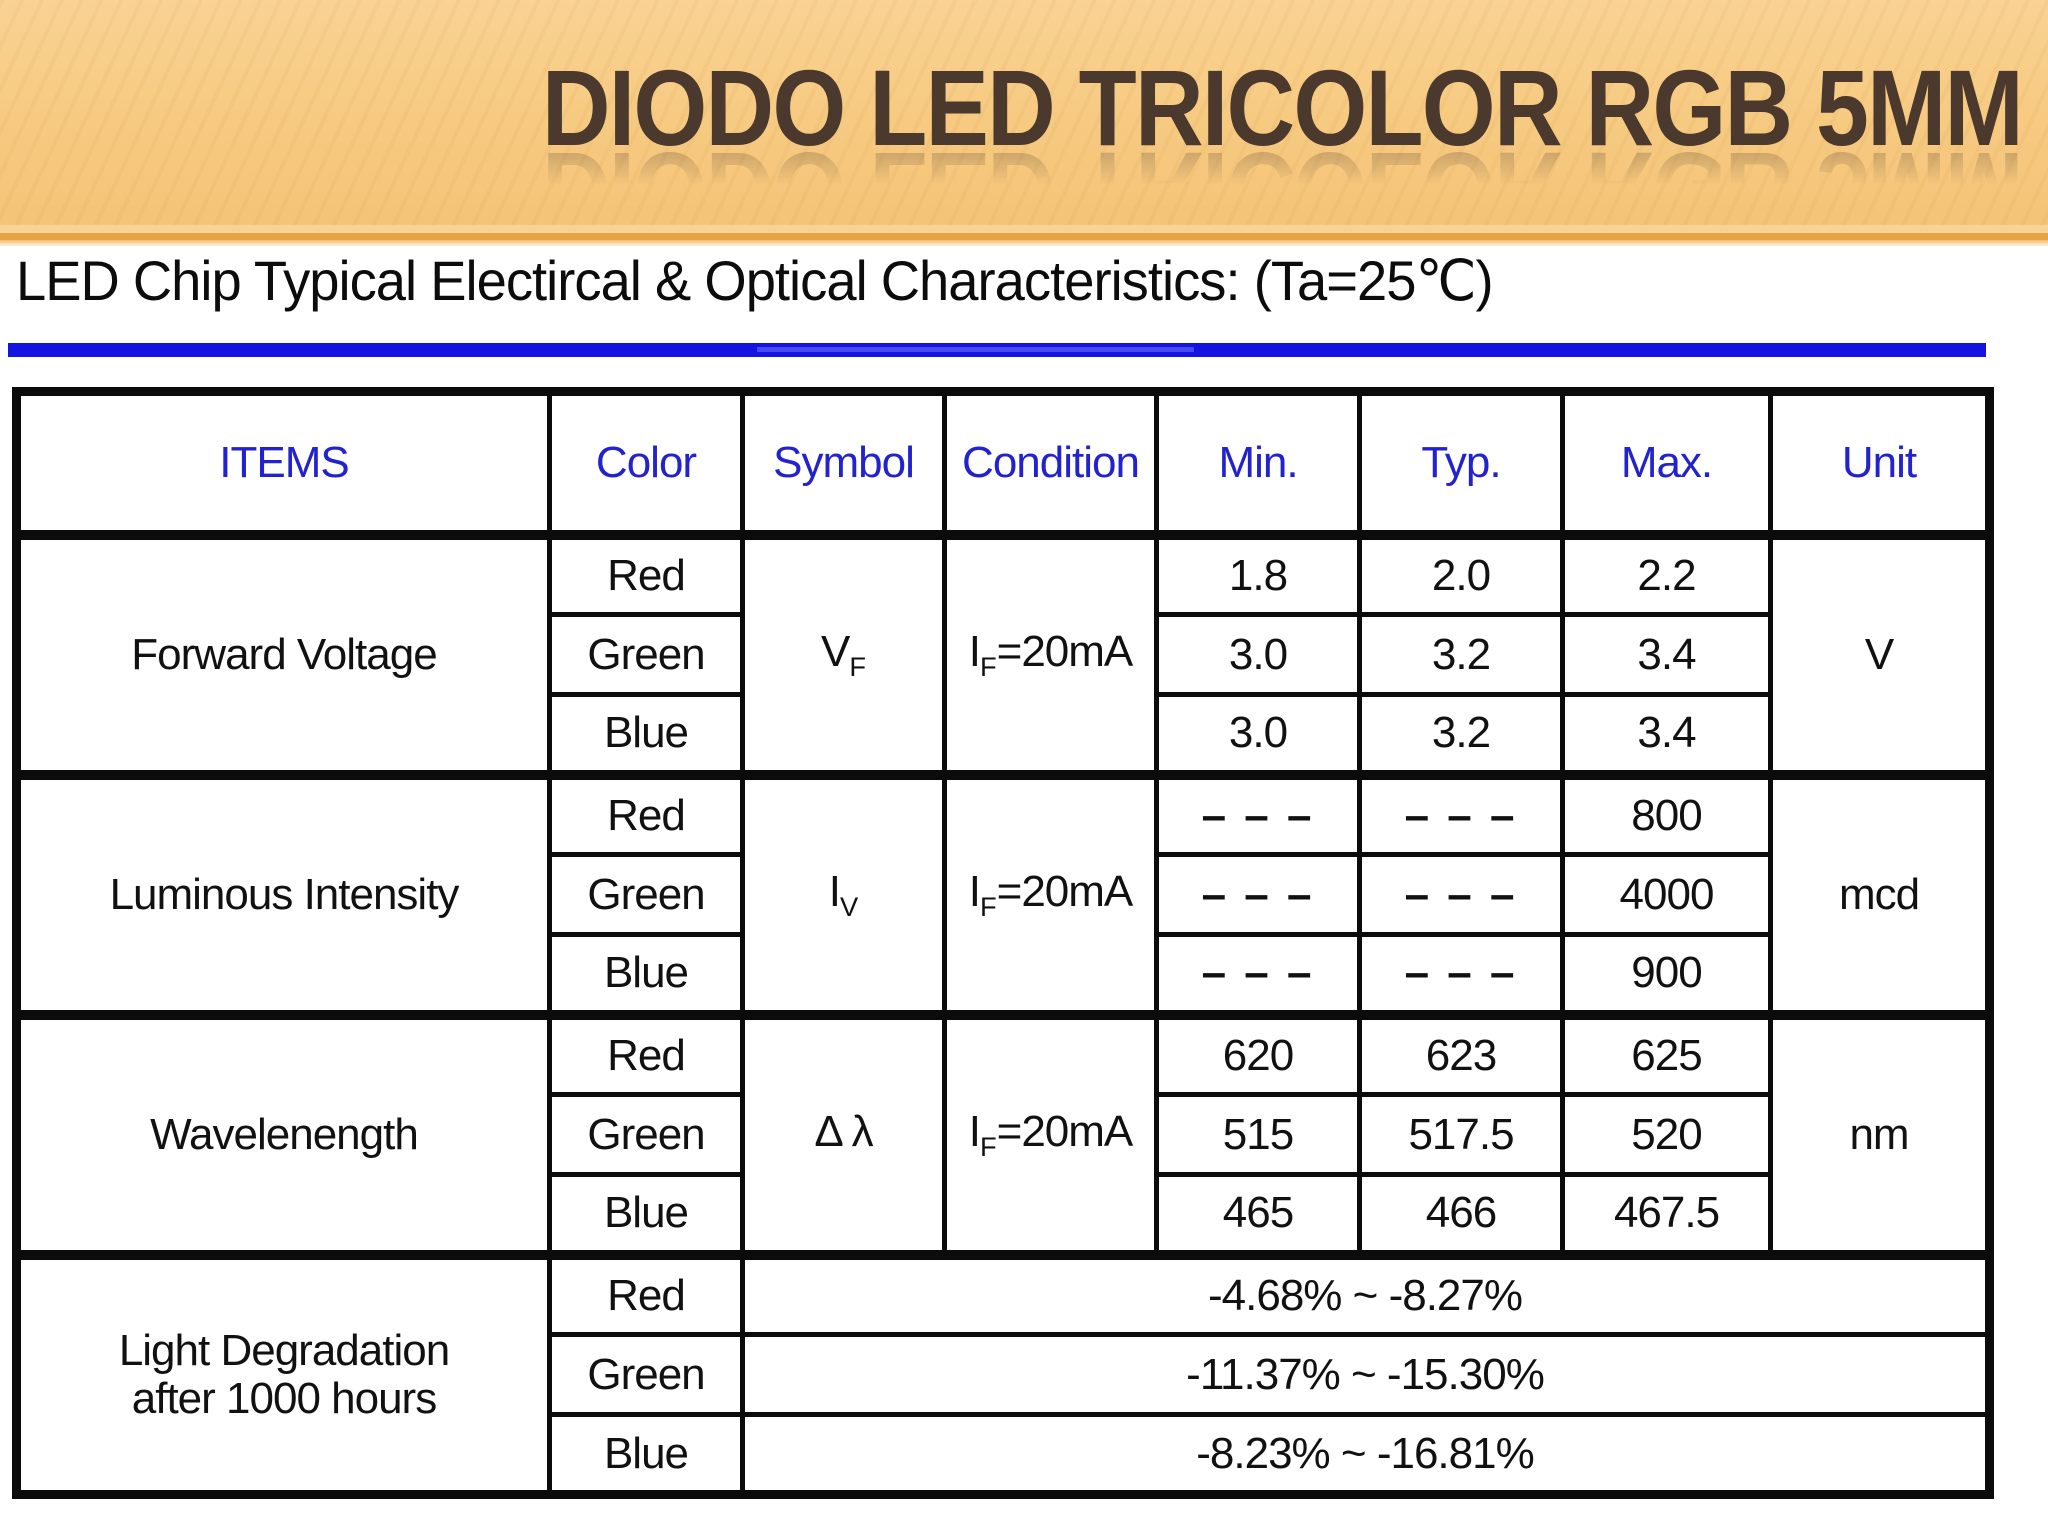 This screenshot has width=2048, height=1536. Describe the element at coordinates (1258, 464) in the screenshot. I see `col-header-min: Min.` at that location.